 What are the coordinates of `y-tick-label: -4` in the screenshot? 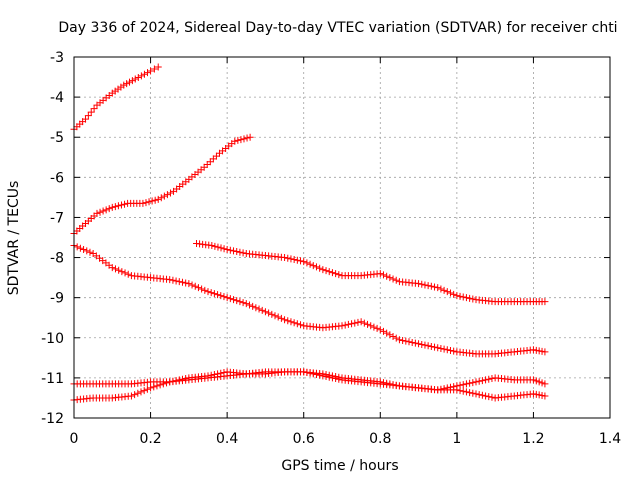 It's located at (57, 98).